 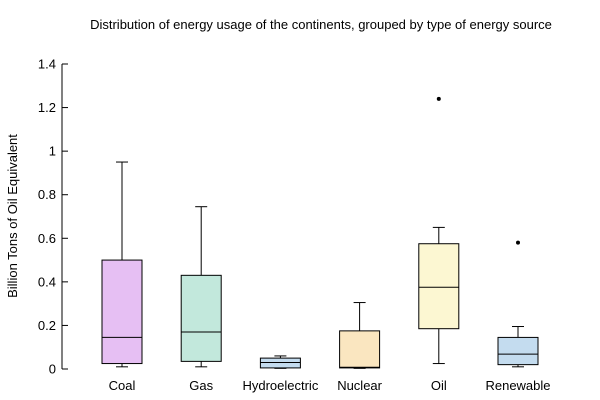 What do you see at coordinates (47, 325) in the screenshot?
I see `y-tick-label: 0.2` at bounding box center [47, 325].